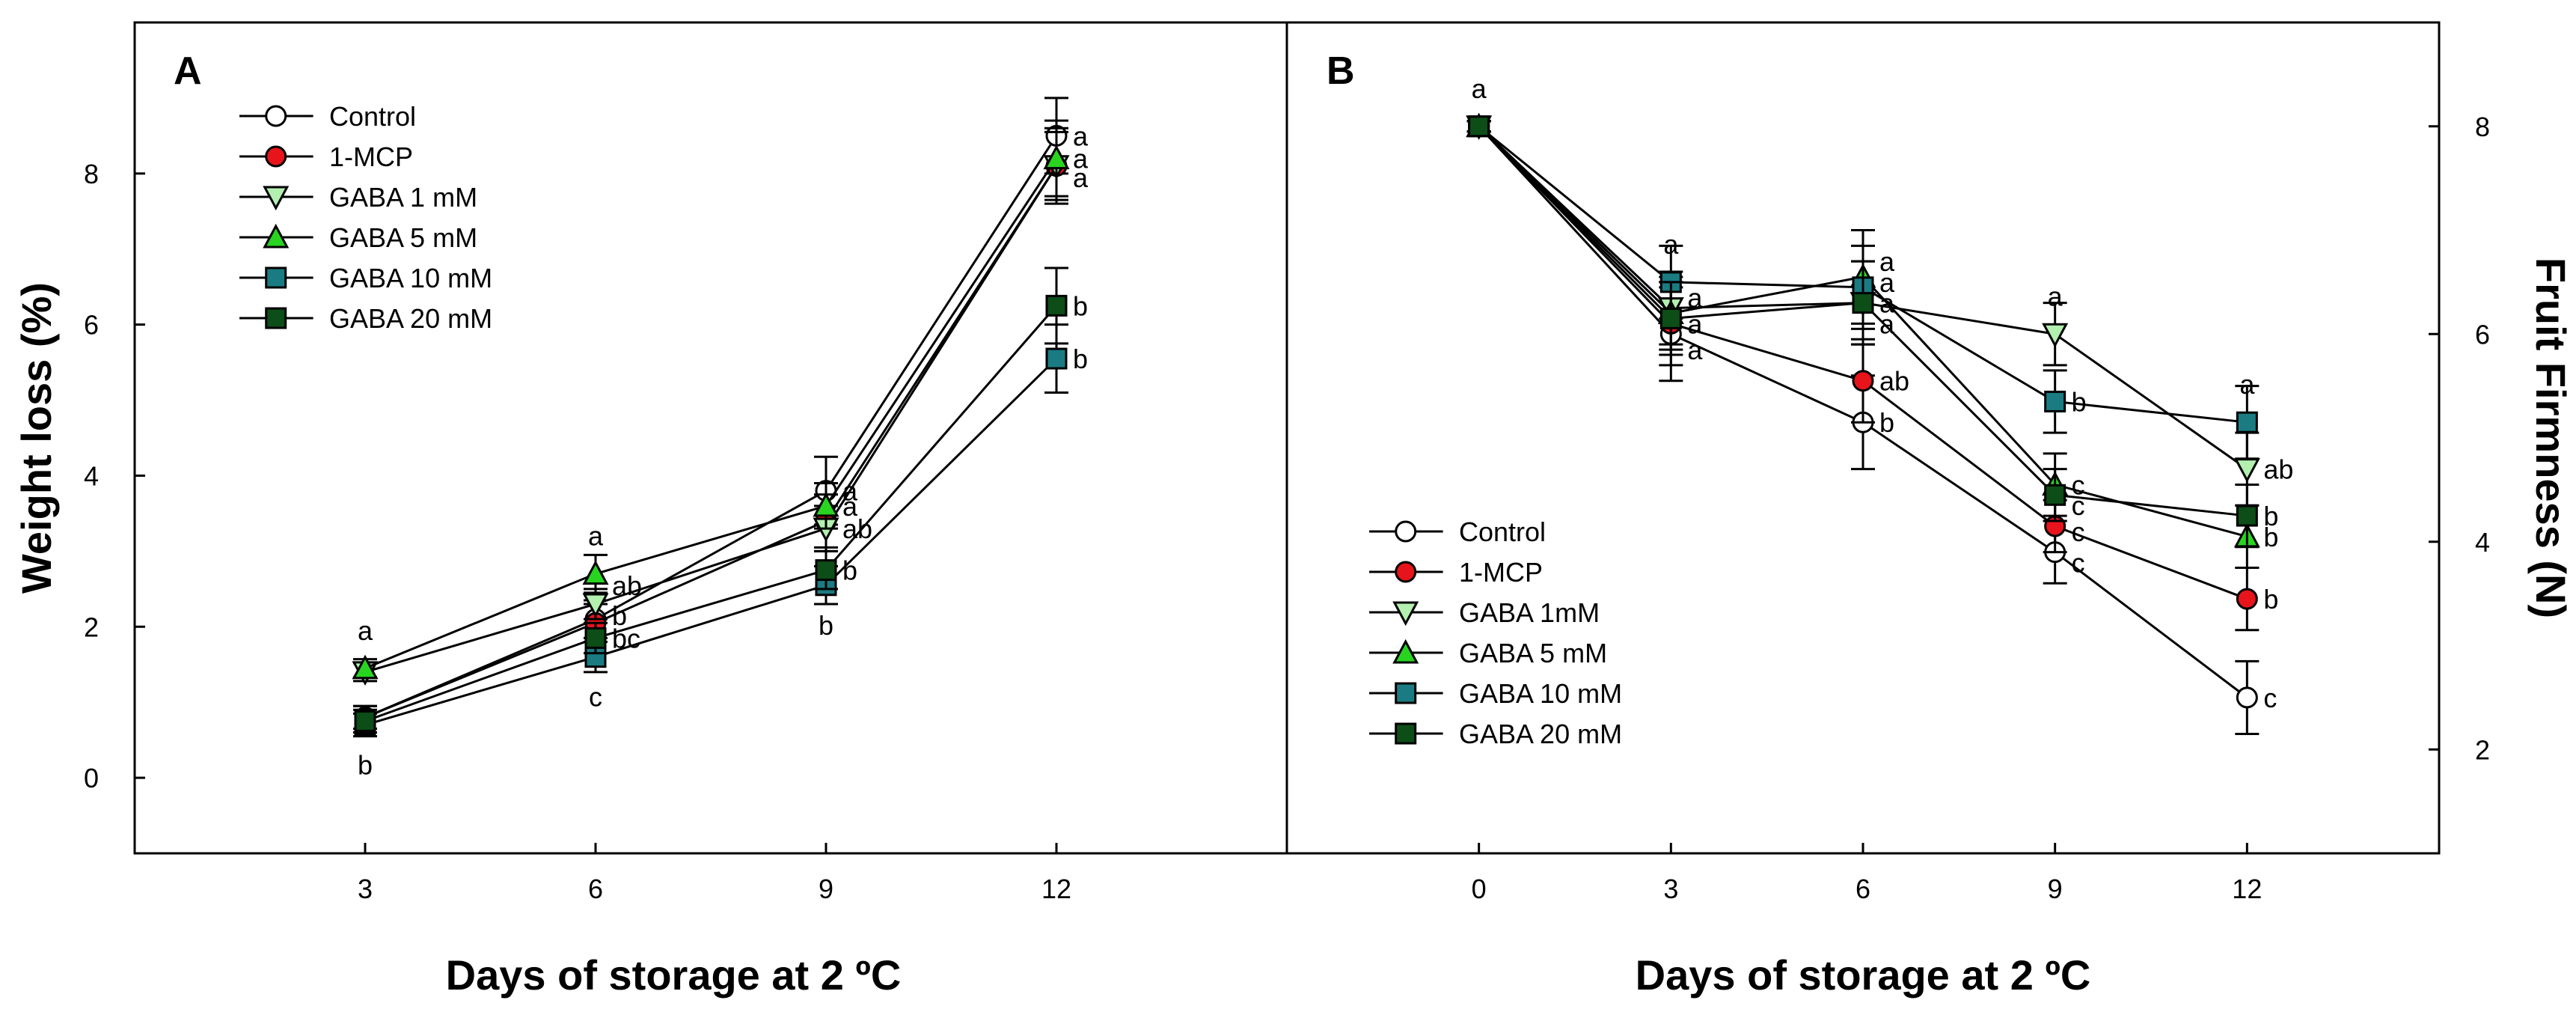 The height and width of the screenshot is (1018, 2576). What do you see at coordinates (327, 116) in the screenshot?
I see `legend-entry: Control` at bounding box center [327, 116].